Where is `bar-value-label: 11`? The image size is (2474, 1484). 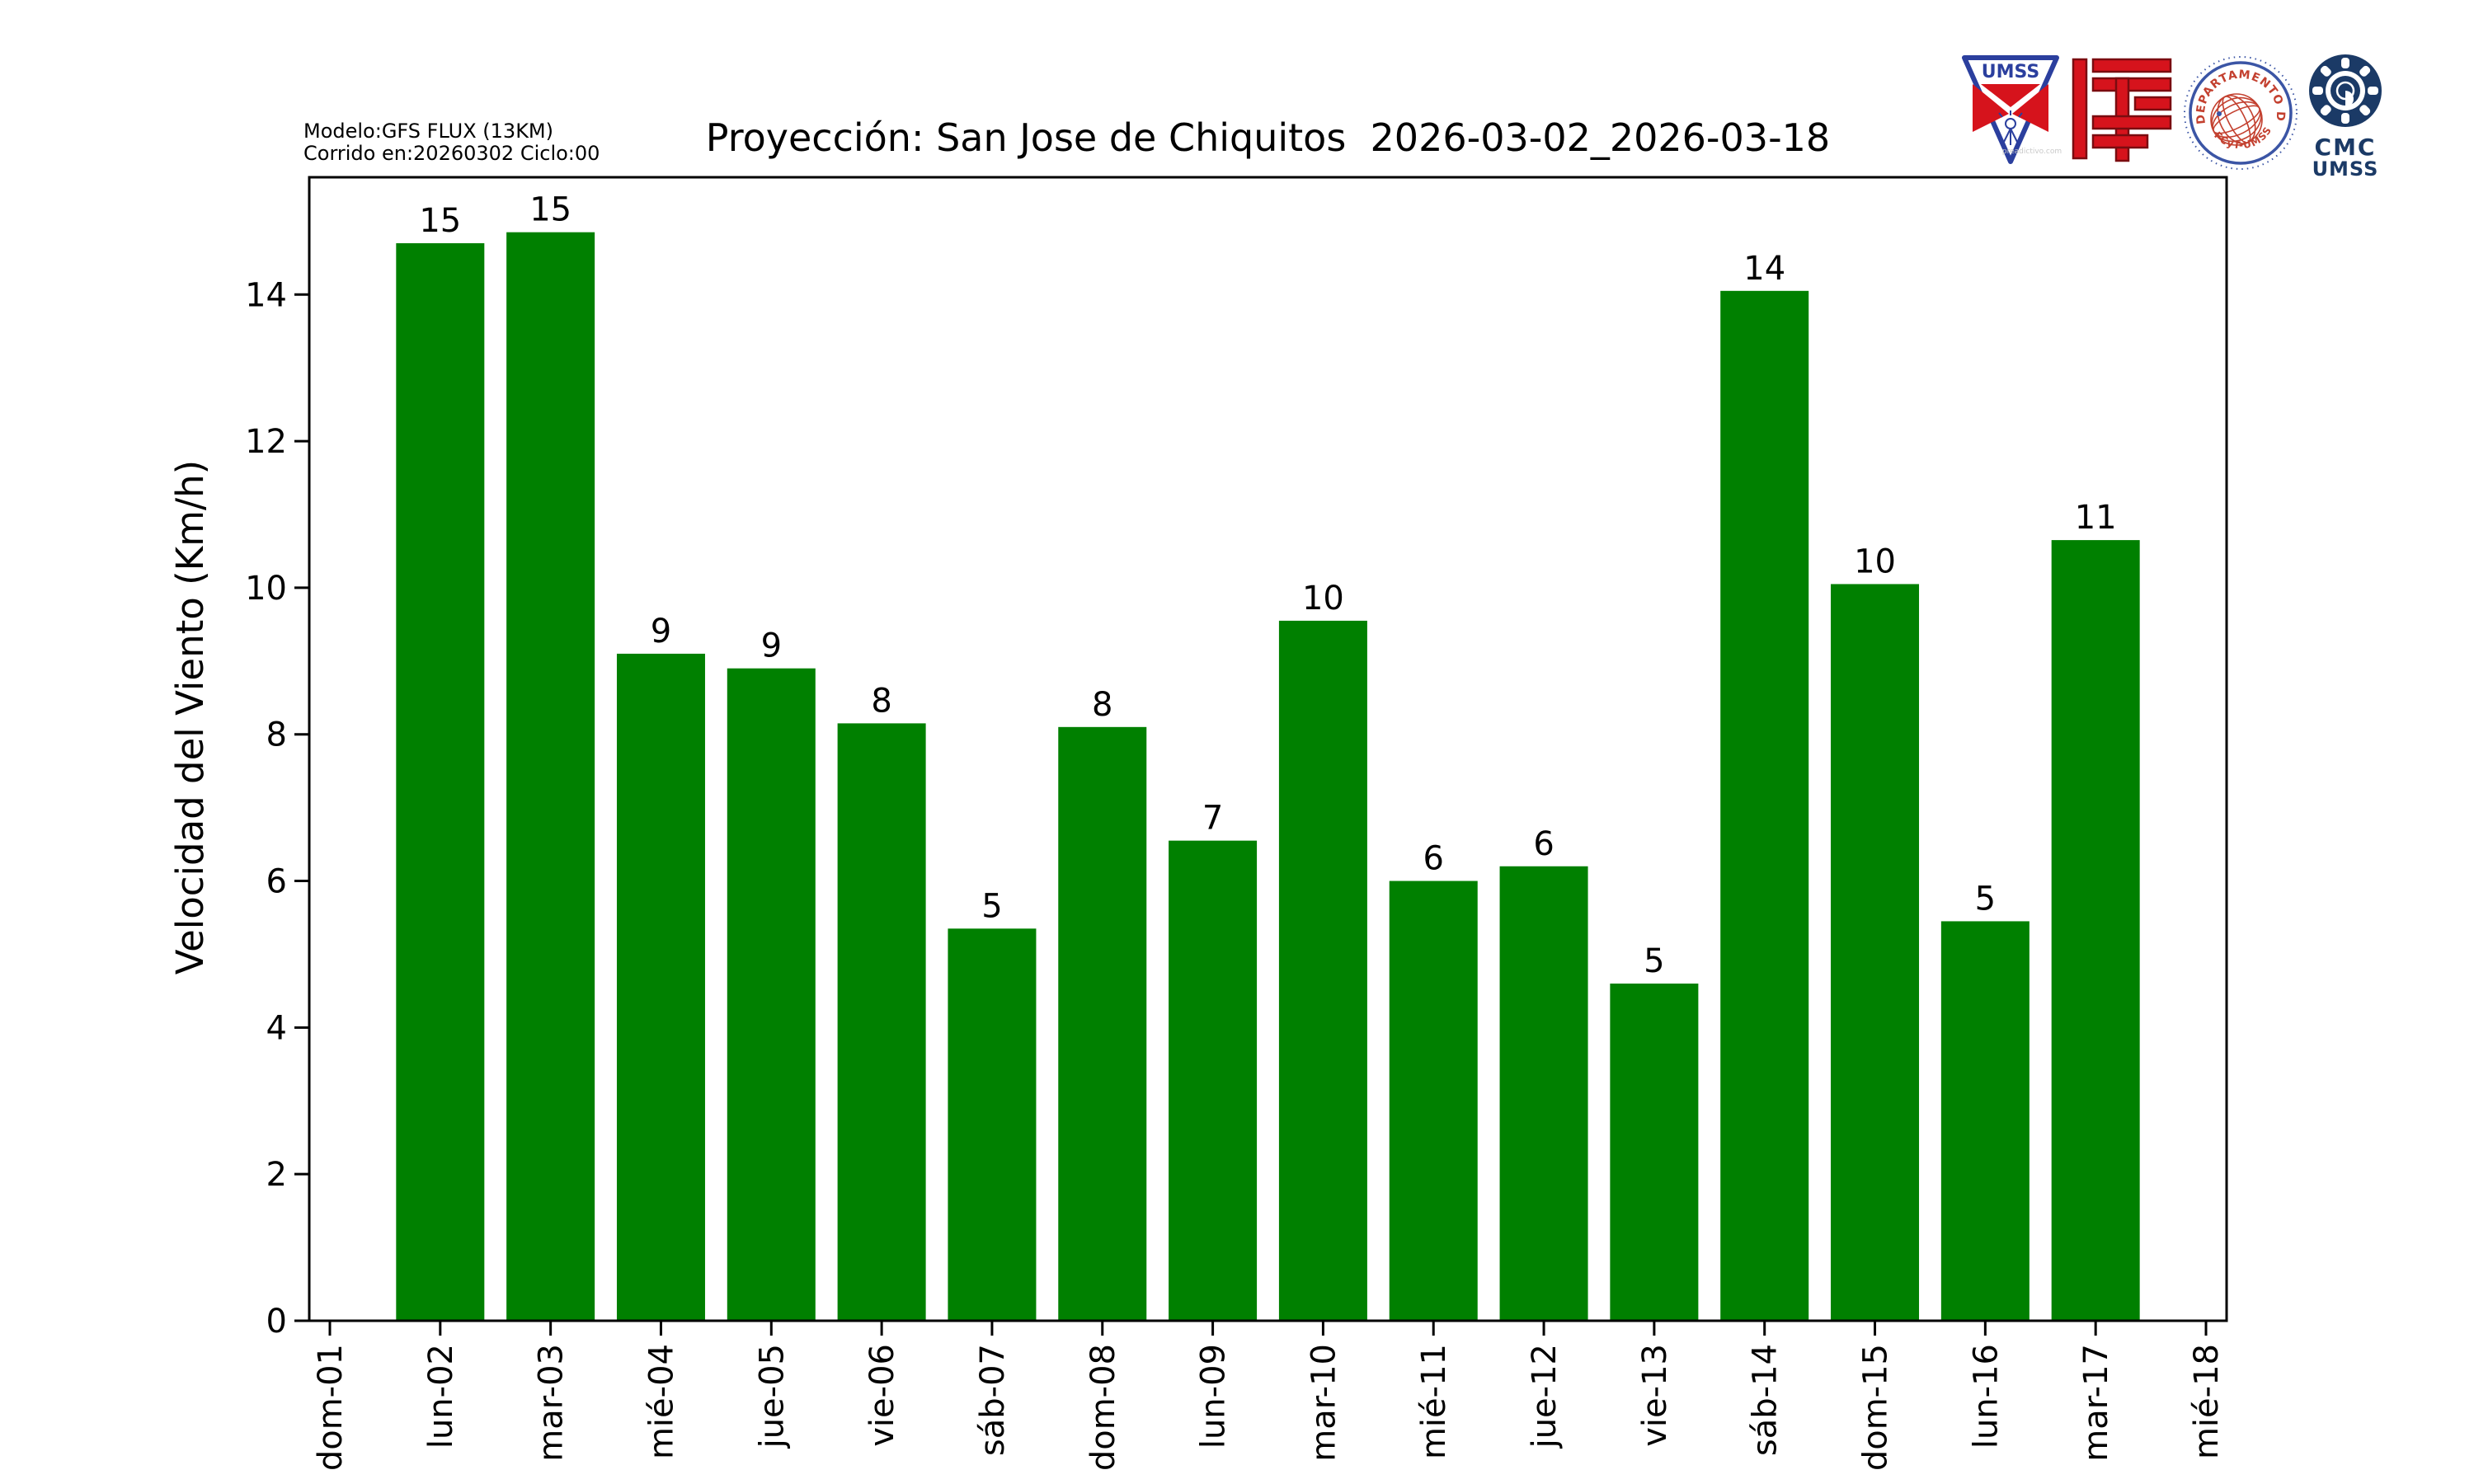
bar-value-label: 11 is located at coordinates (2096, 518).